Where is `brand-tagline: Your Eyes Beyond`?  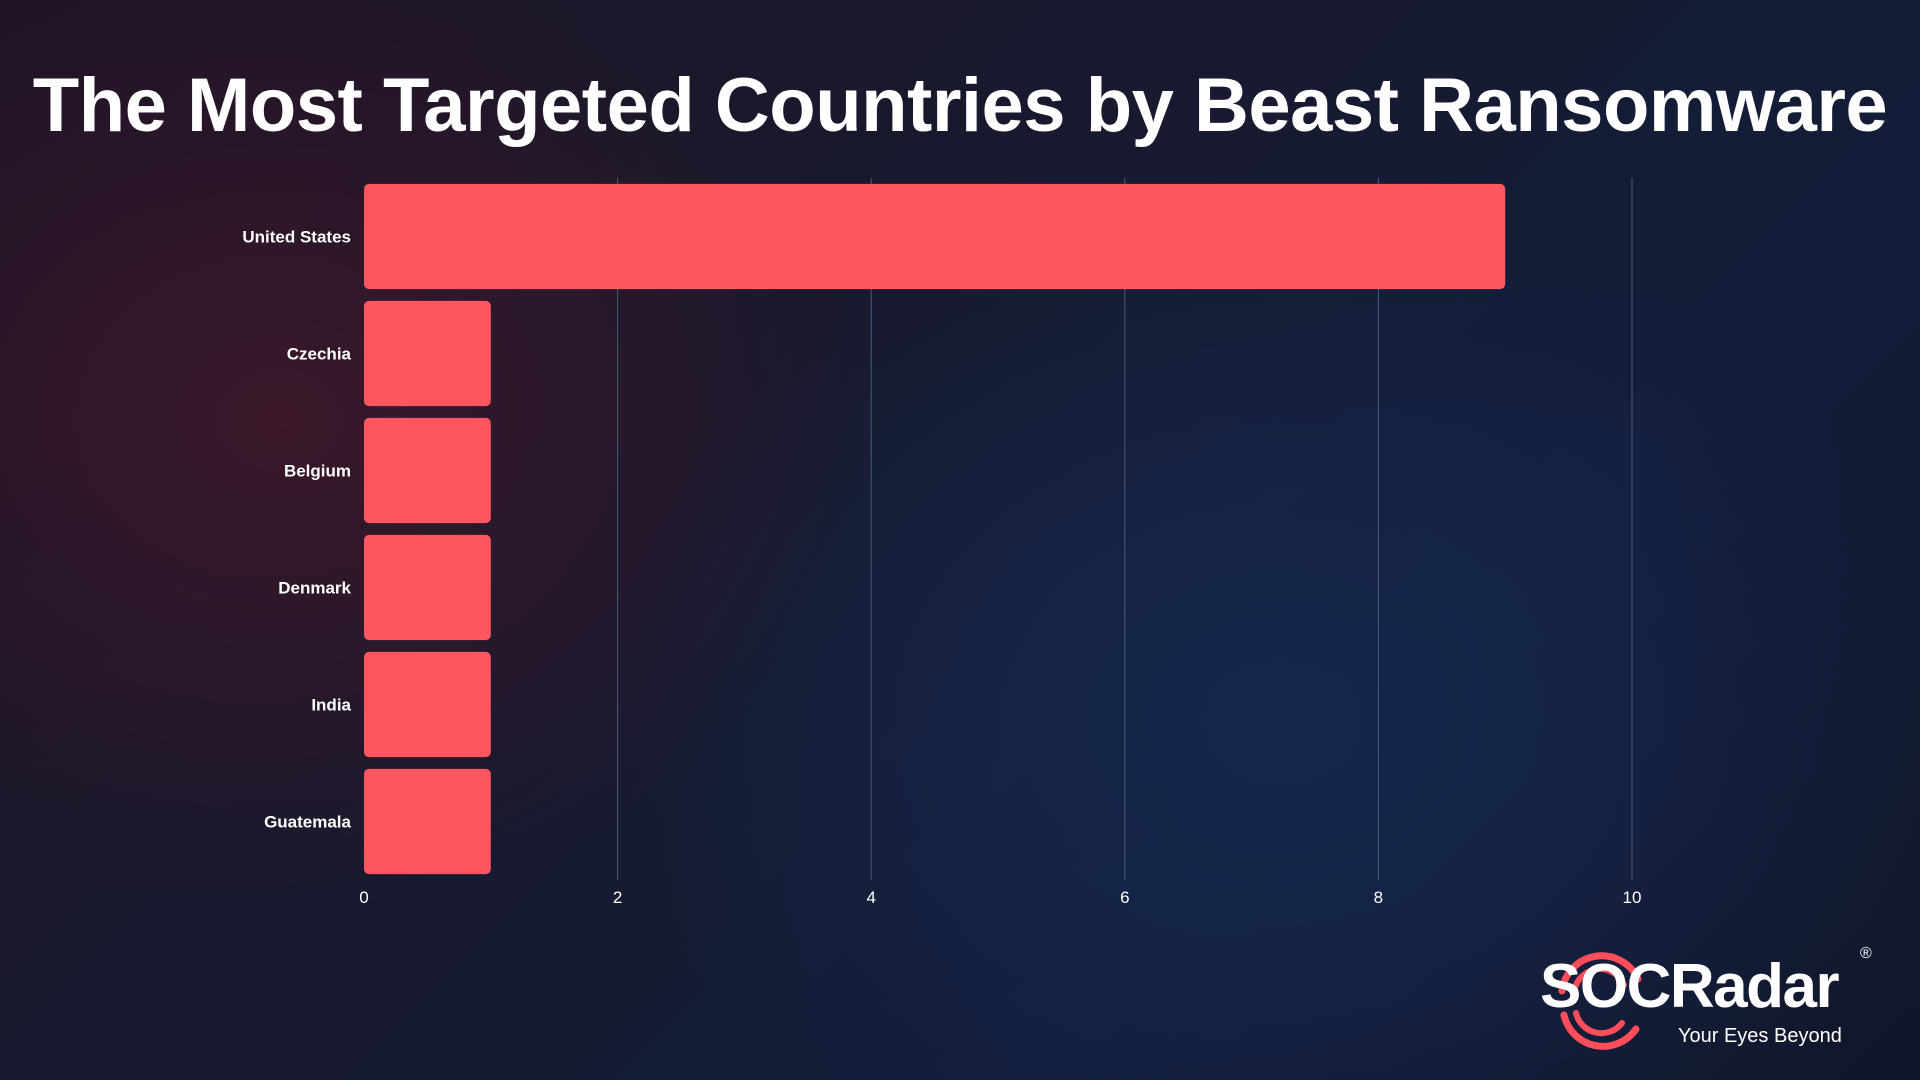
brand-tagline: Your Eyes Beyond is located at coordinates (1760, 1036).